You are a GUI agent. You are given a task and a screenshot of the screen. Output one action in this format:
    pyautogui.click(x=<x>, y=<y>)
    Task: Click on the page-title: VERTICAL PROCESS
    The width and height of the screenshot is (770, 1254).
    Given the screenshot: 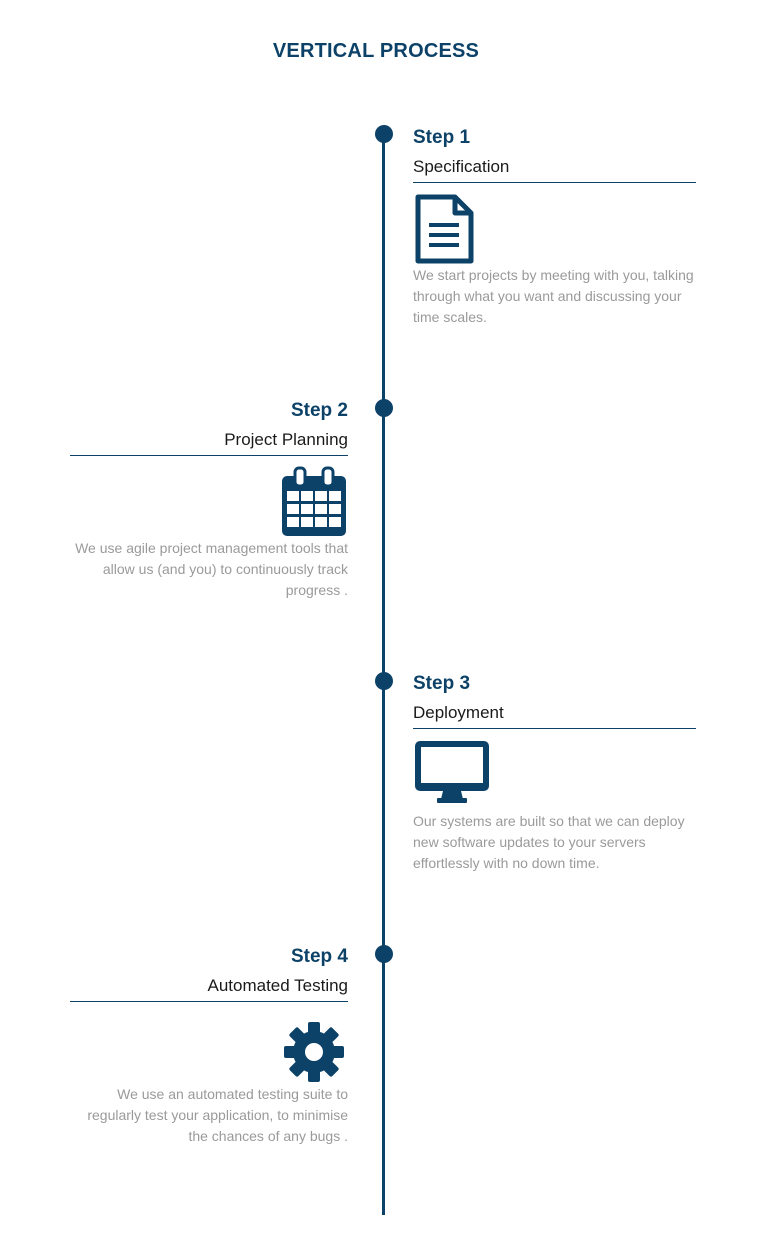 What is the action you would take?
    pyautogui.click(x=376, y=51)
    